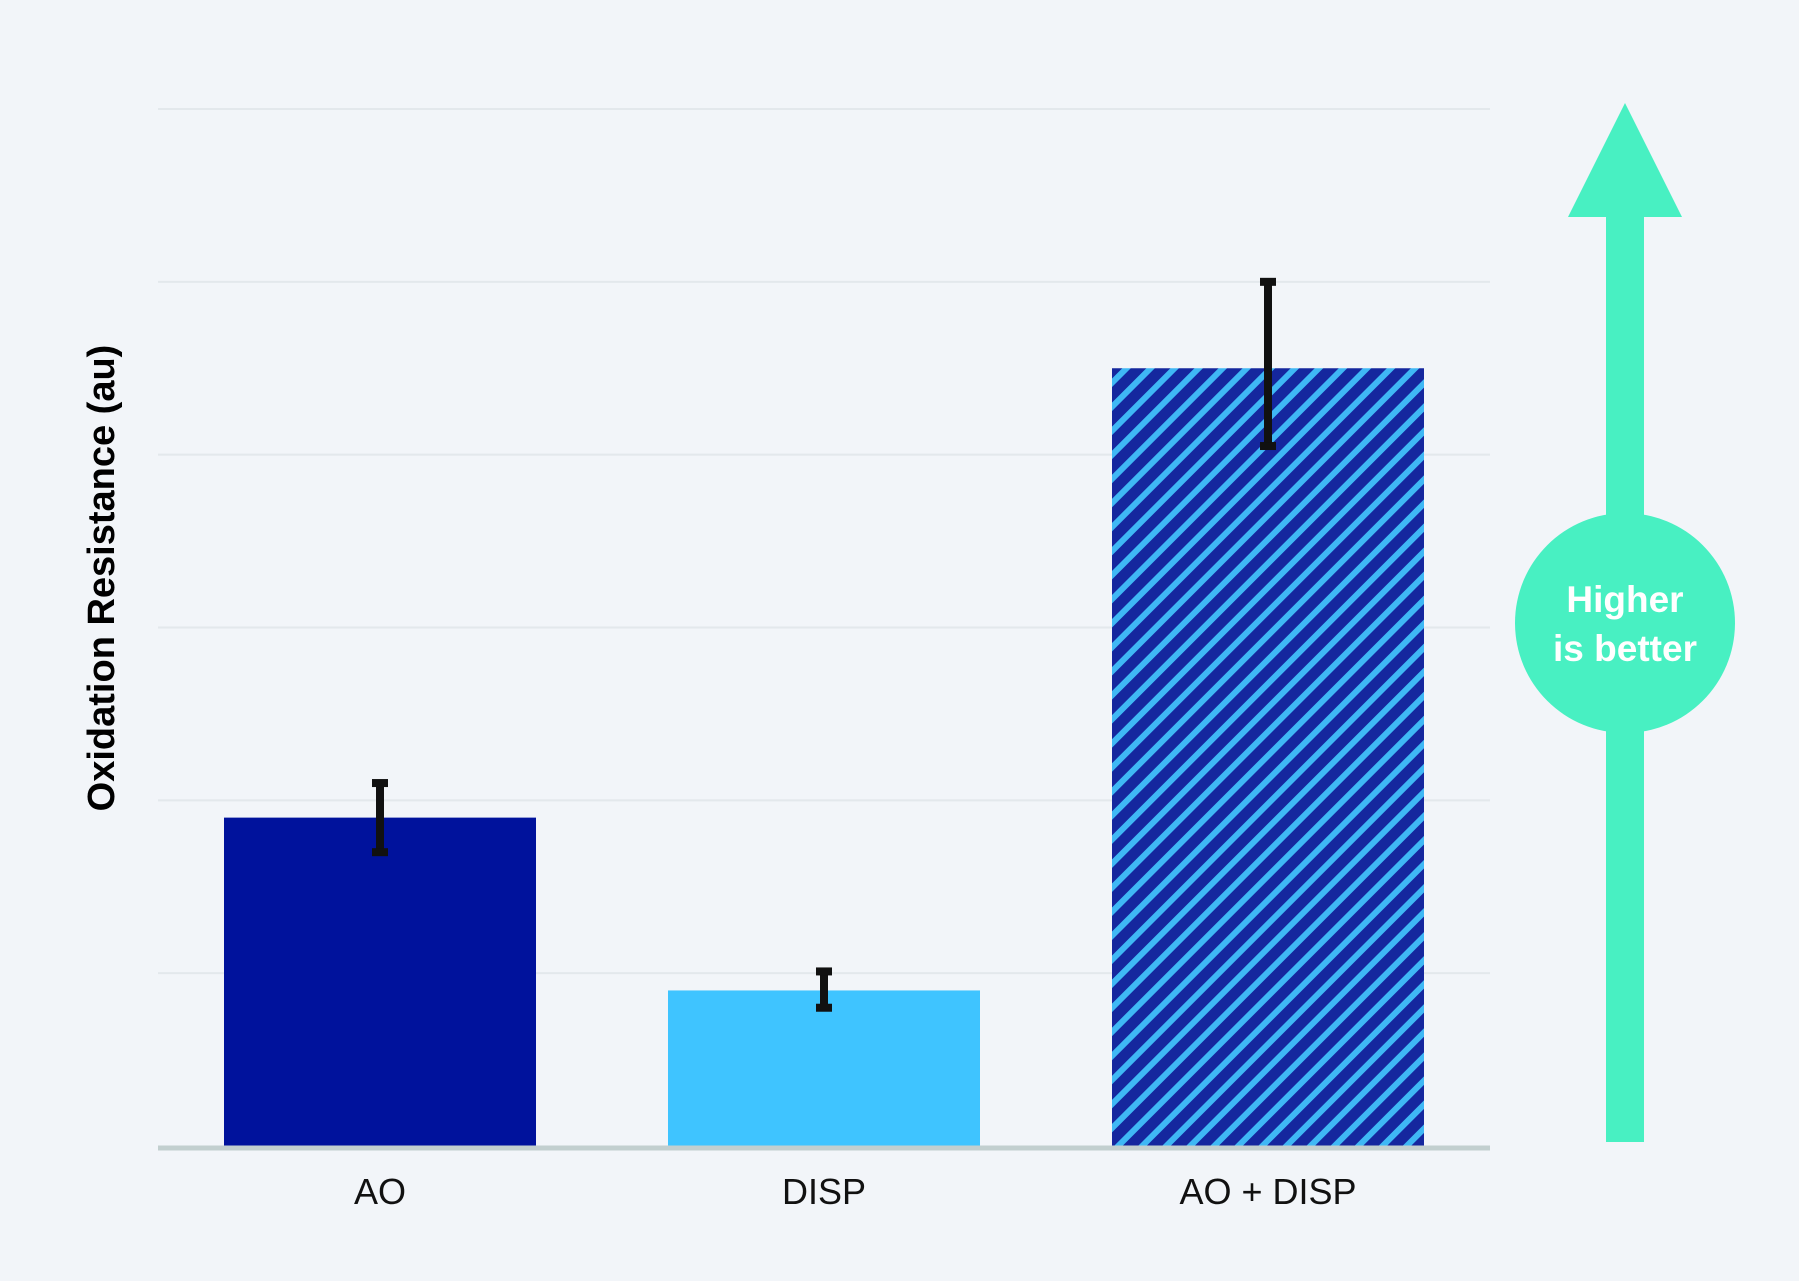 The height and width of the screenshot is (1281, 1799). What do you see at coordinates (380, 1191) in the screenshot?
I see `x-tick-label-1: AO` at bounding box center [380, 1191].